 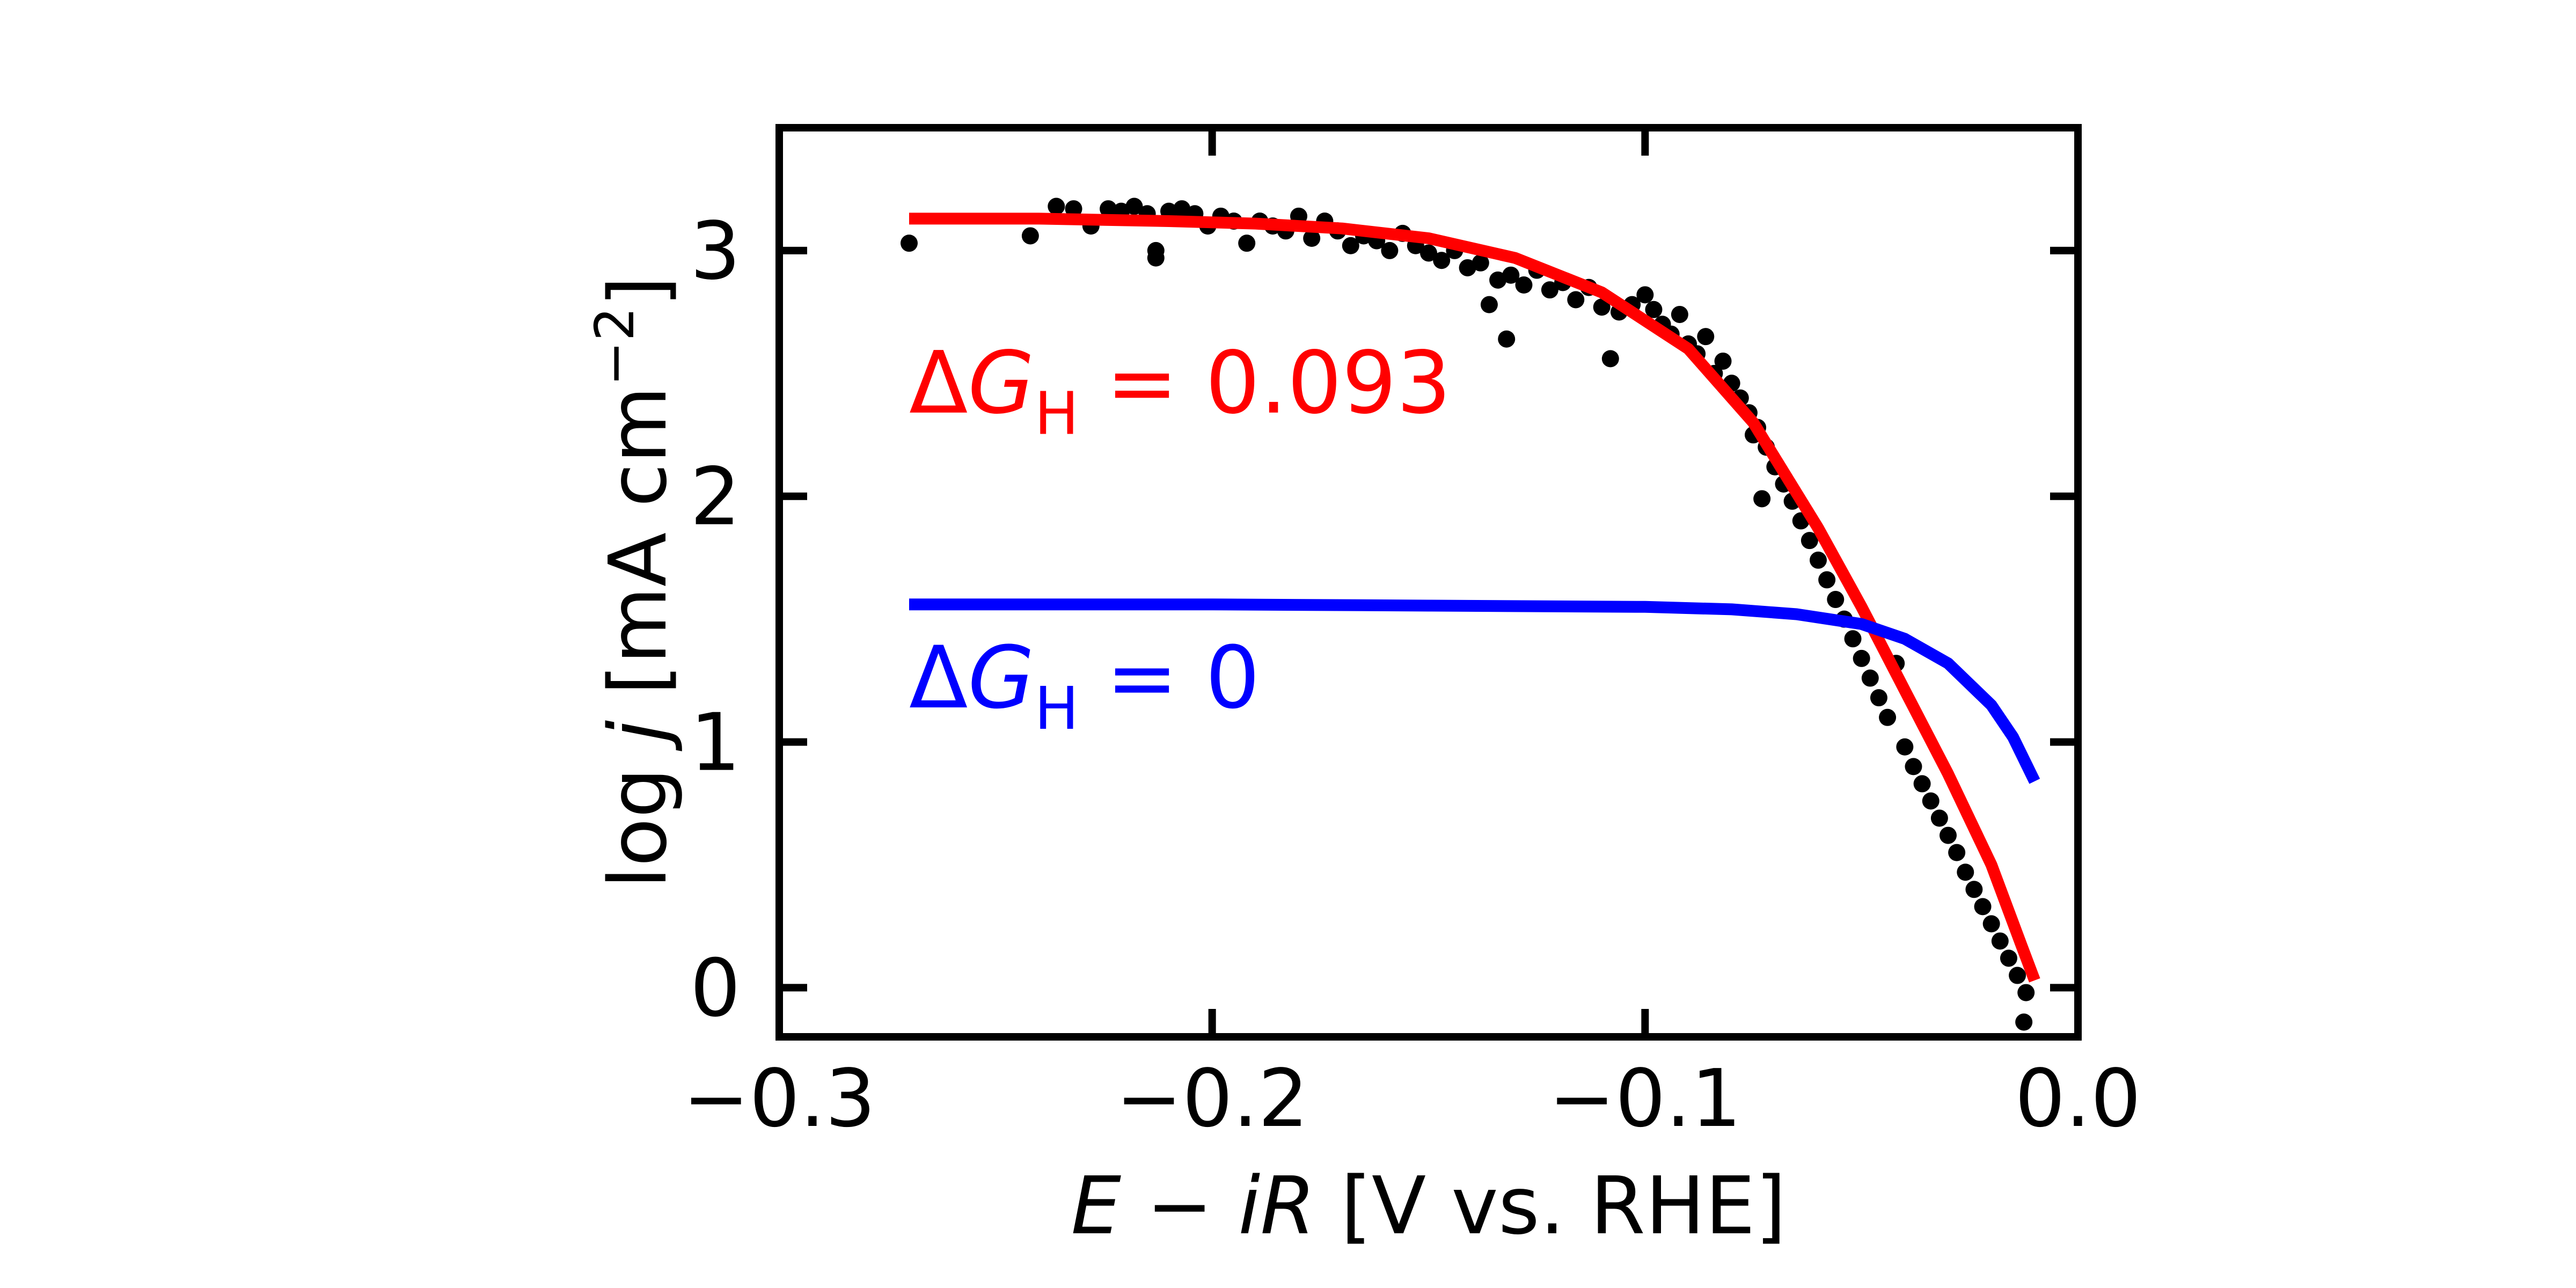 What do you see at coordinates (715, 743) in the screenshot?
I see `y-tick-label: 1` at bounding box center [715, 743].